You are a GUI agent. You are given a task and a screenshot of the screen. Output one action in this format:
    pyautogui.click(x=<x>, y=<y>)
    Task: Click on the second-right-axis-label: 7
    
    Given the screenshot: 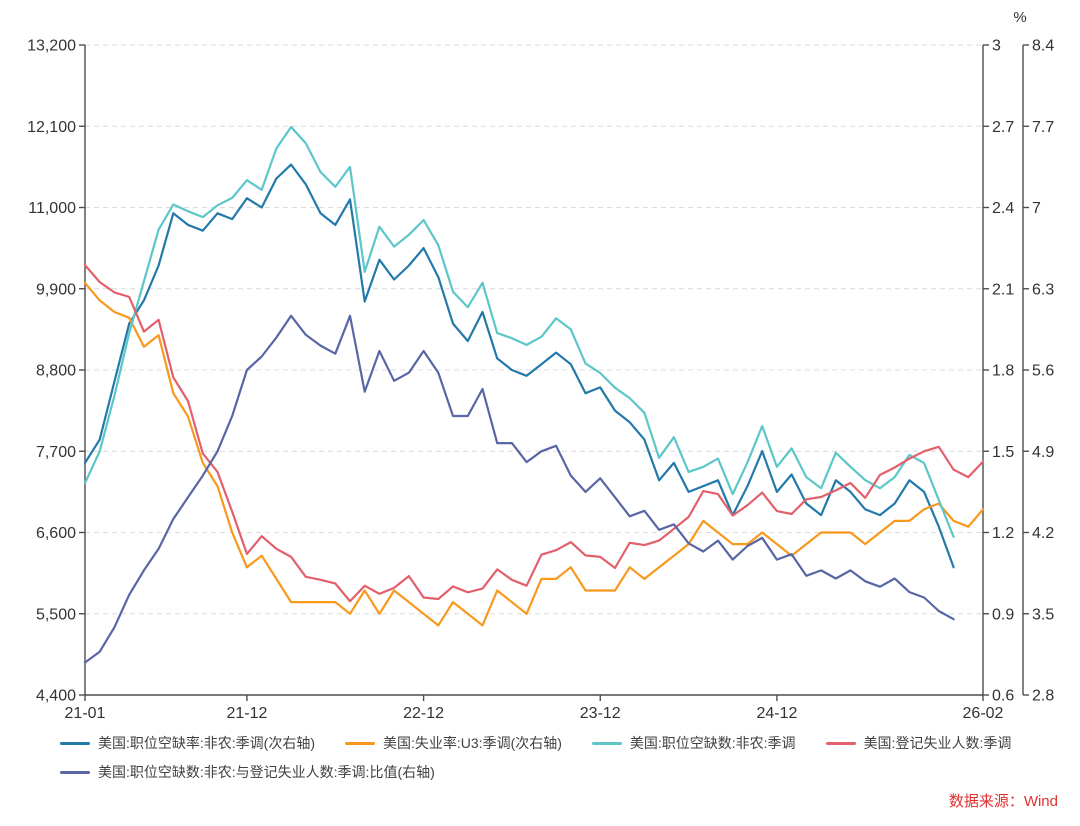 What is the action you would take?
    pyautogui.click(x=1036, y=208)
    